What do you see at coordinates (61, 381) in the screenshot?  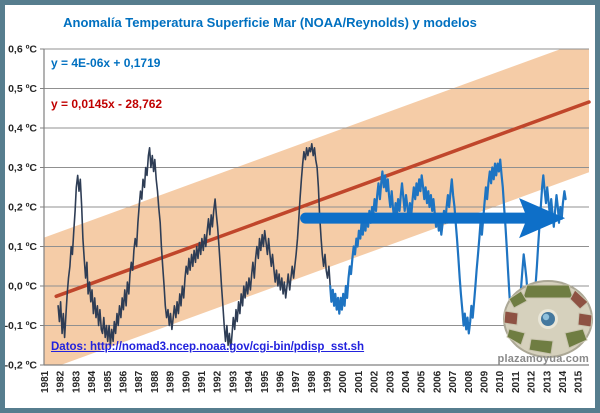 I see `x-axis-label: 1982` at bounding box center [61, 381].